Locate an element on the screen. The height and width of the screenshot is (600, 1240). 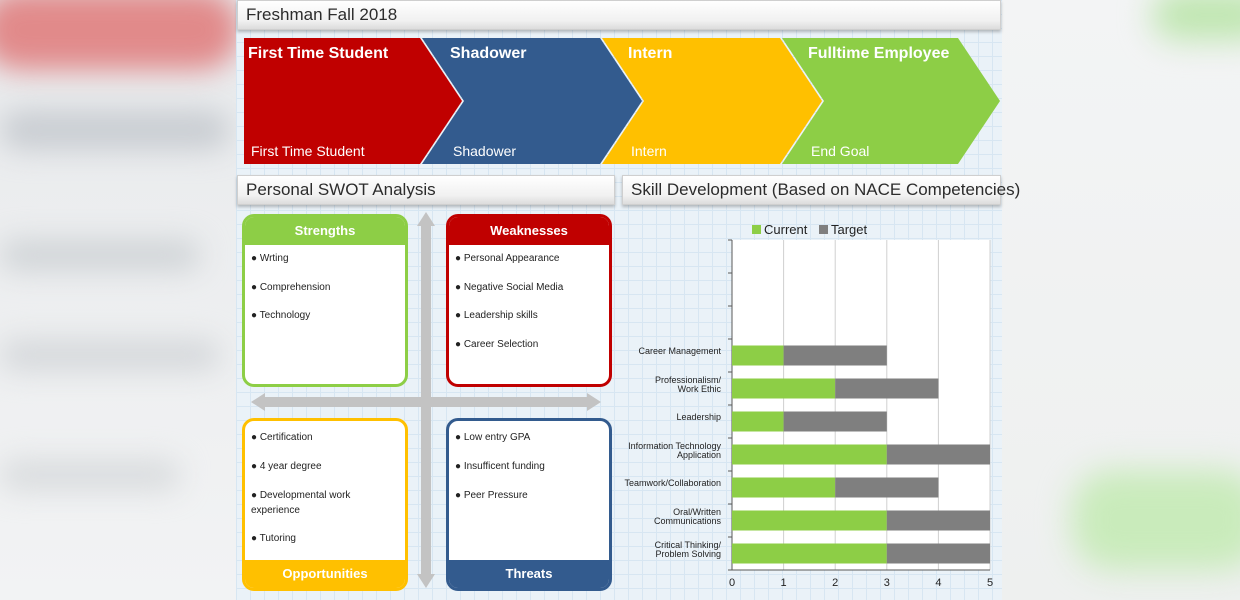
category-label: Oral/Written Communications is located at coordinates (687, 516).